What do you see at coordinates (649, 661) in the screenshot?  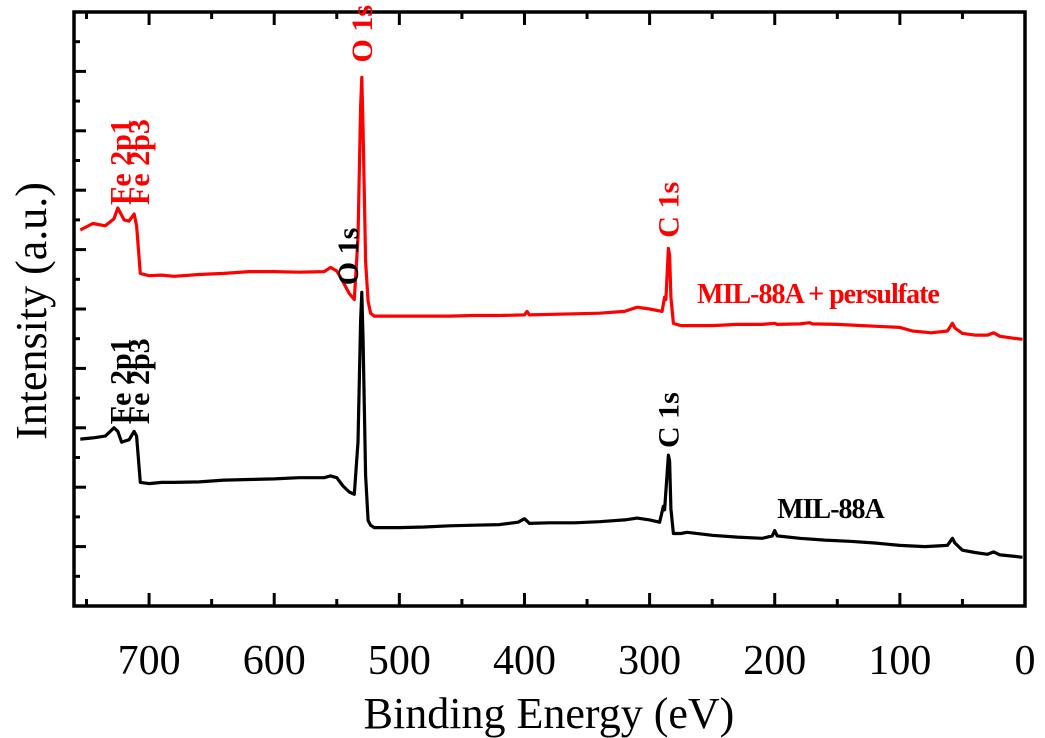 I see `x-tick-label: 300` at bounding box center [649, 661].